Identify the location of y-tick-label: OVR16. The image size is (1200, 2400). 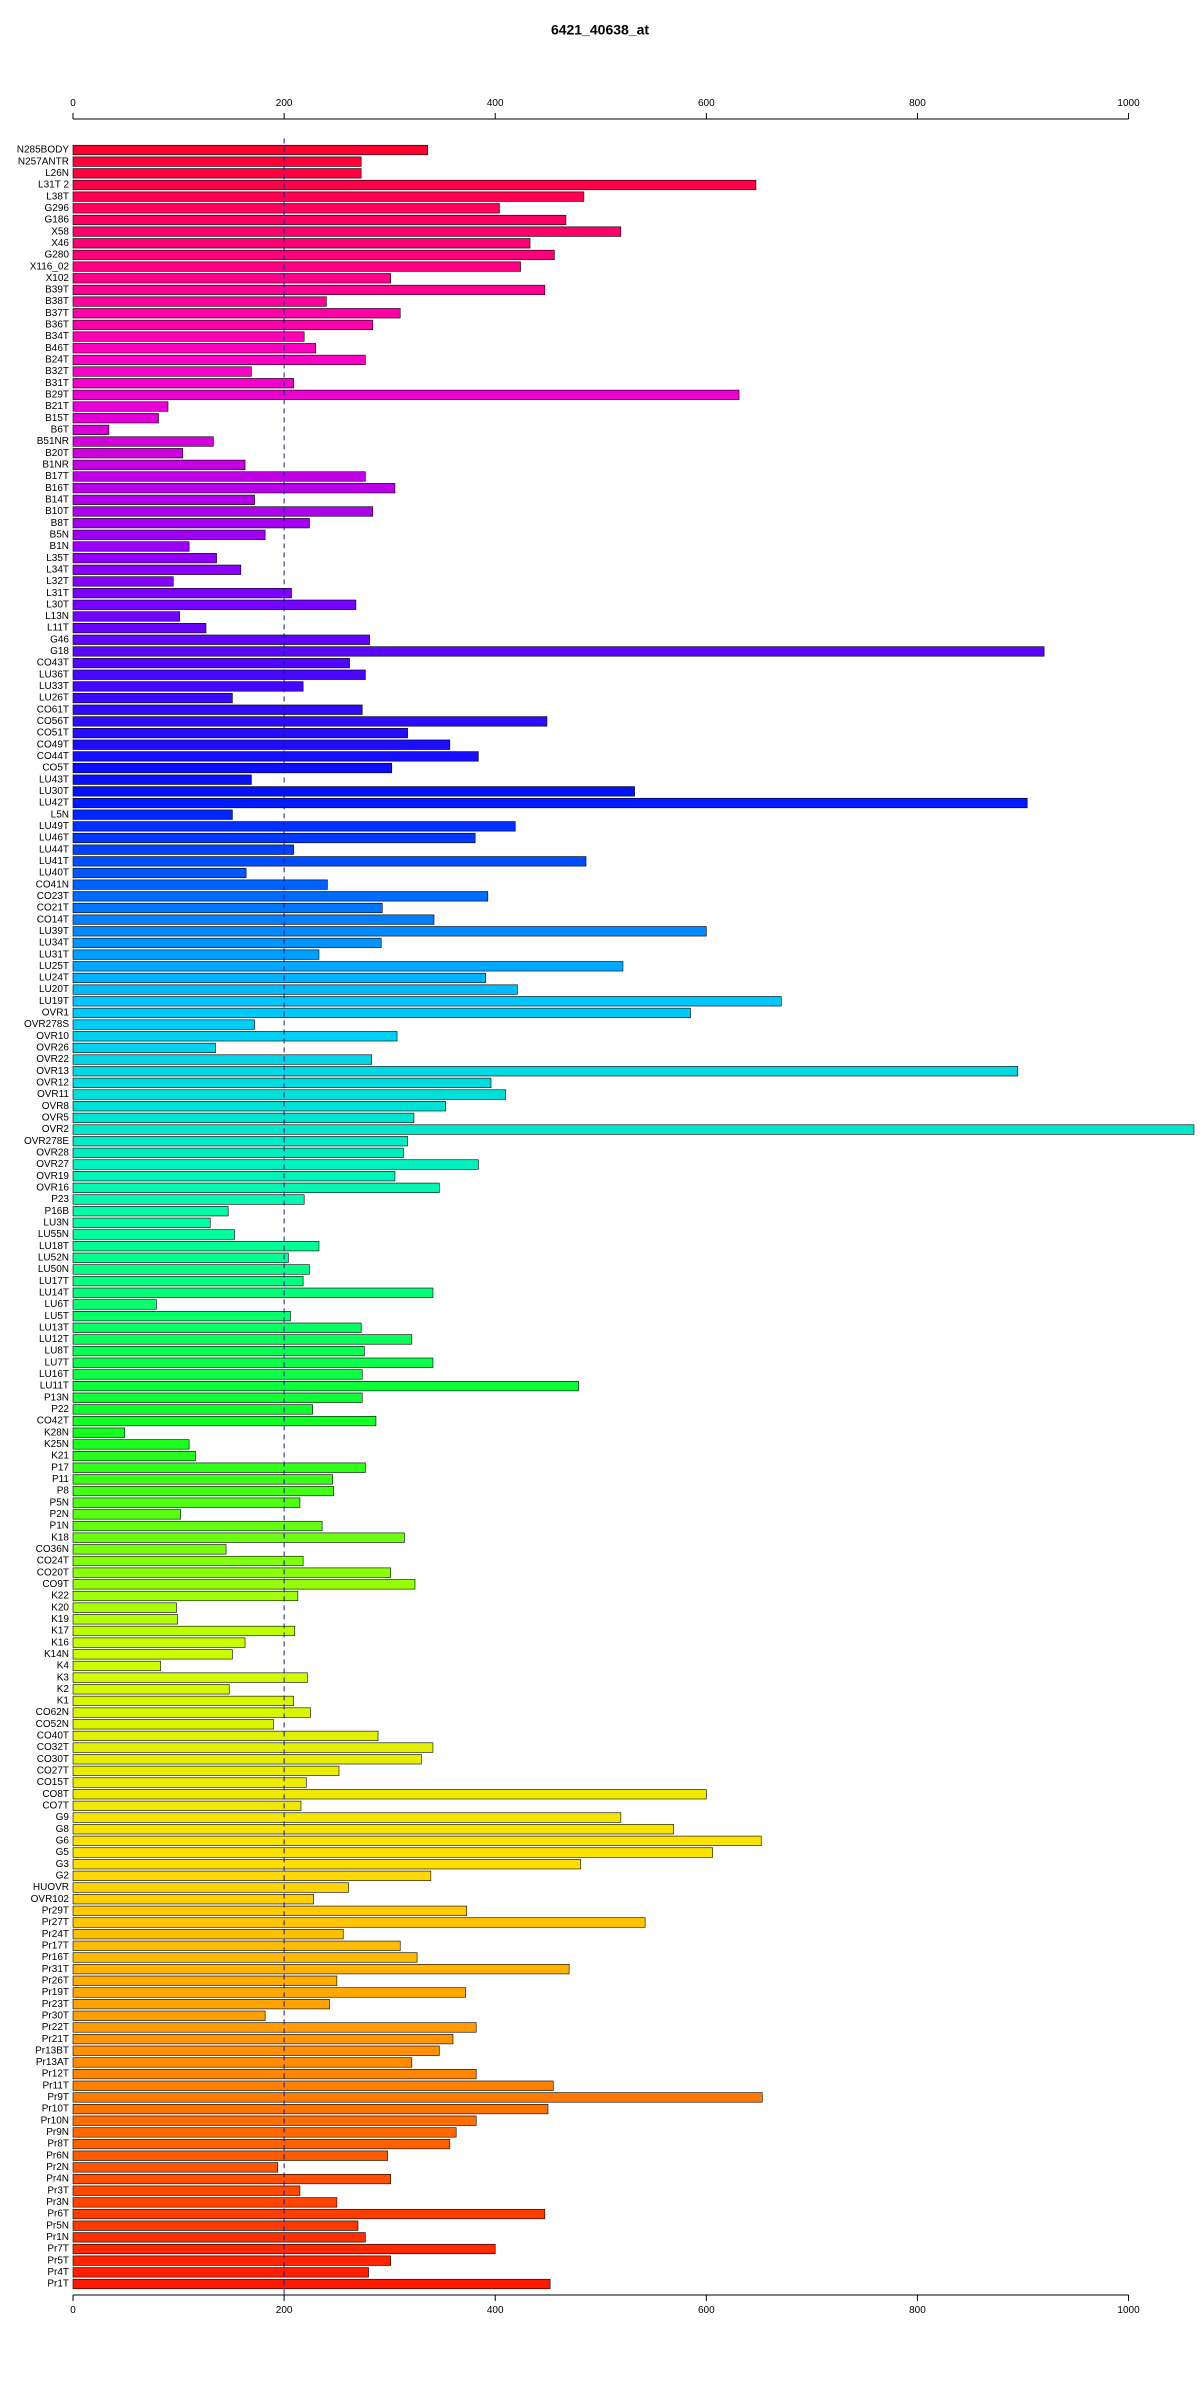
(52, 1187).